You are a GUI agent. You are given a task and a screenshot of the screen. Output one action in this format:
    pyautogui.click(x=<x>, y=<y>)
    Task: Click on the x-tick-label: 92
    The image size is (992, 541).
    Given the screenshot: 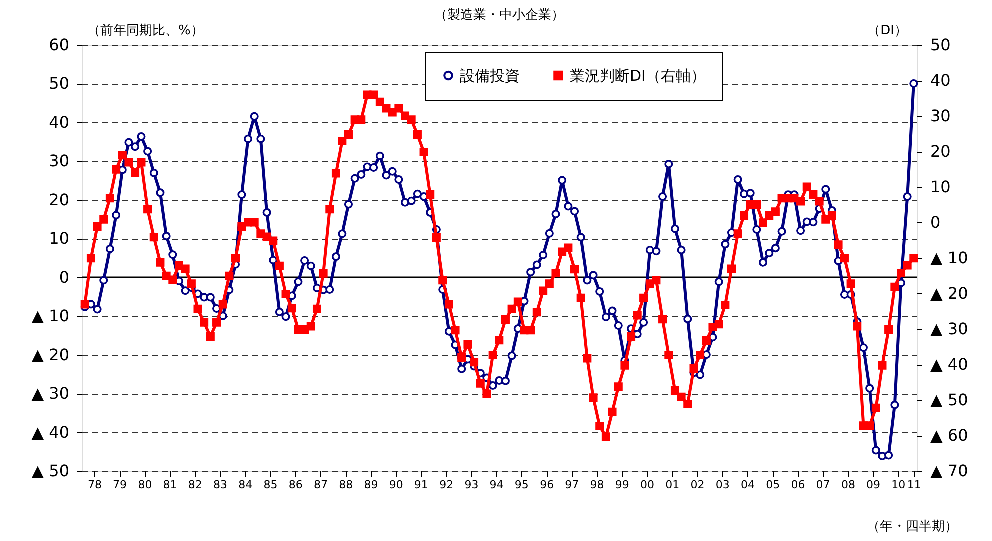 What is the action you would take?
    pyautogui.click(x=447, y=485)
    